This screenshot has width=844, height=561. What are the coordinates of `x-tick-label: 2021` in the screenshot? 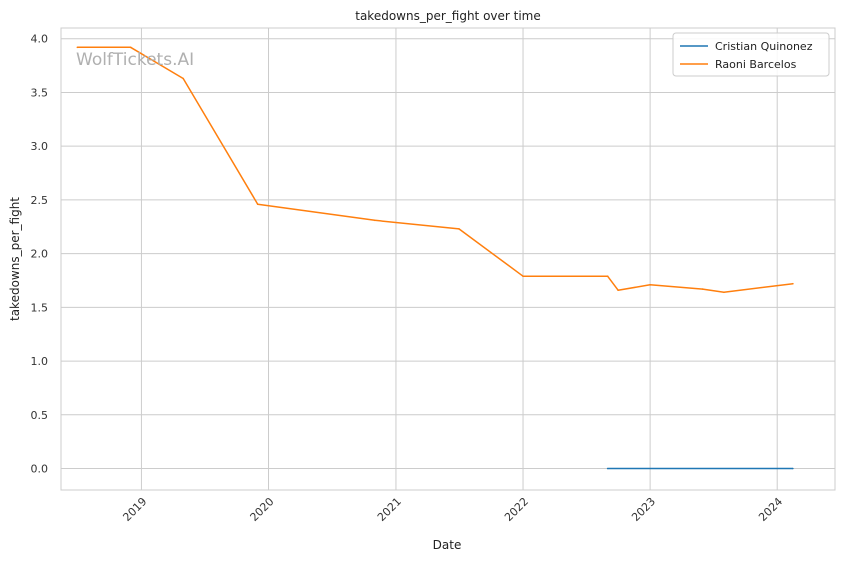 It's located at (389, 509).